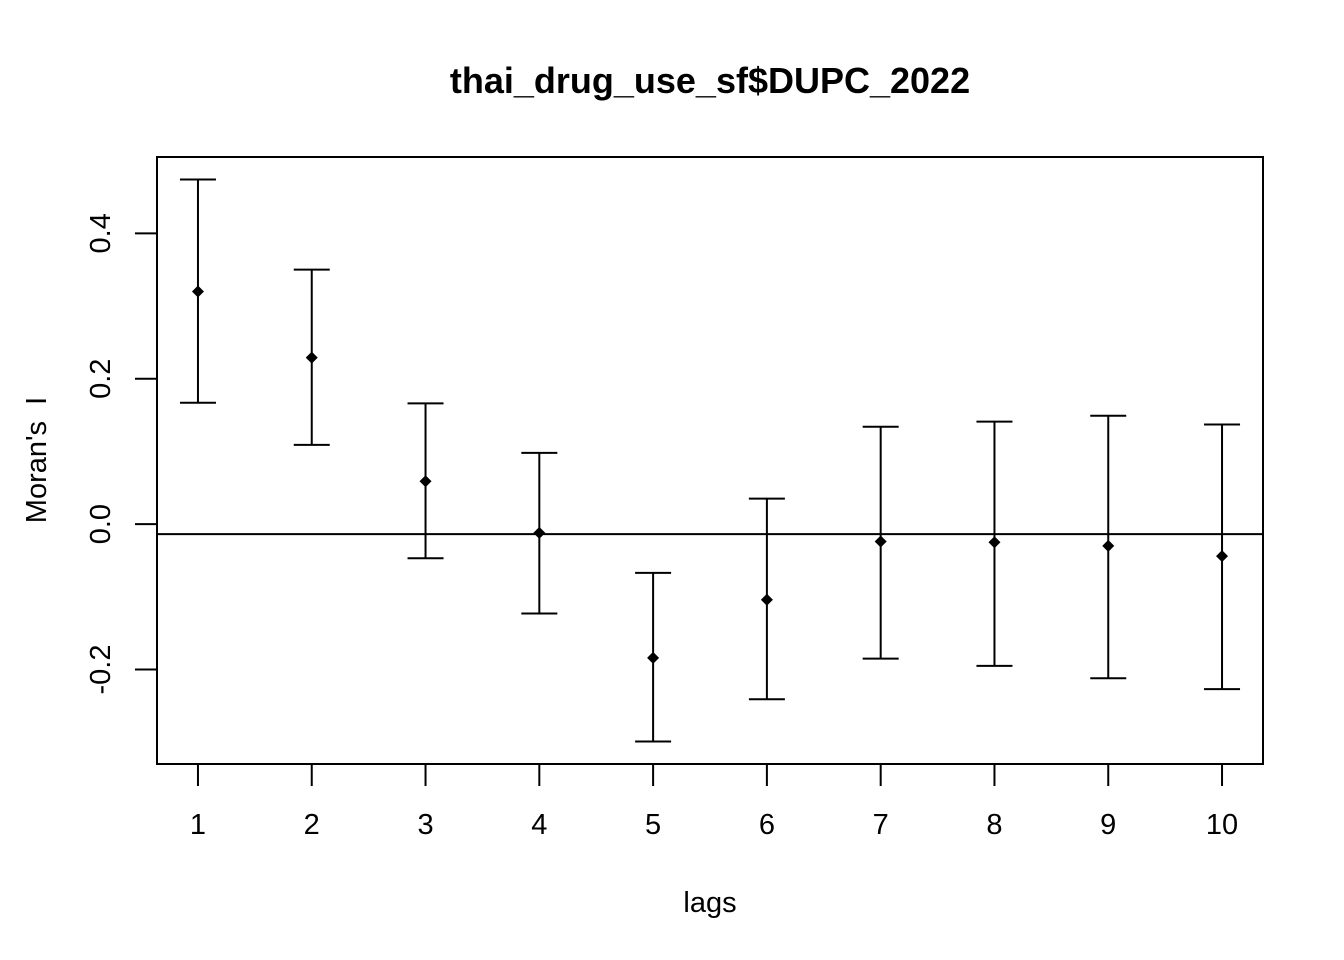 The height and width of the screenshot is (960, 1344). I want to click on y-tick-label-1: -0.2, so click(101, 670).